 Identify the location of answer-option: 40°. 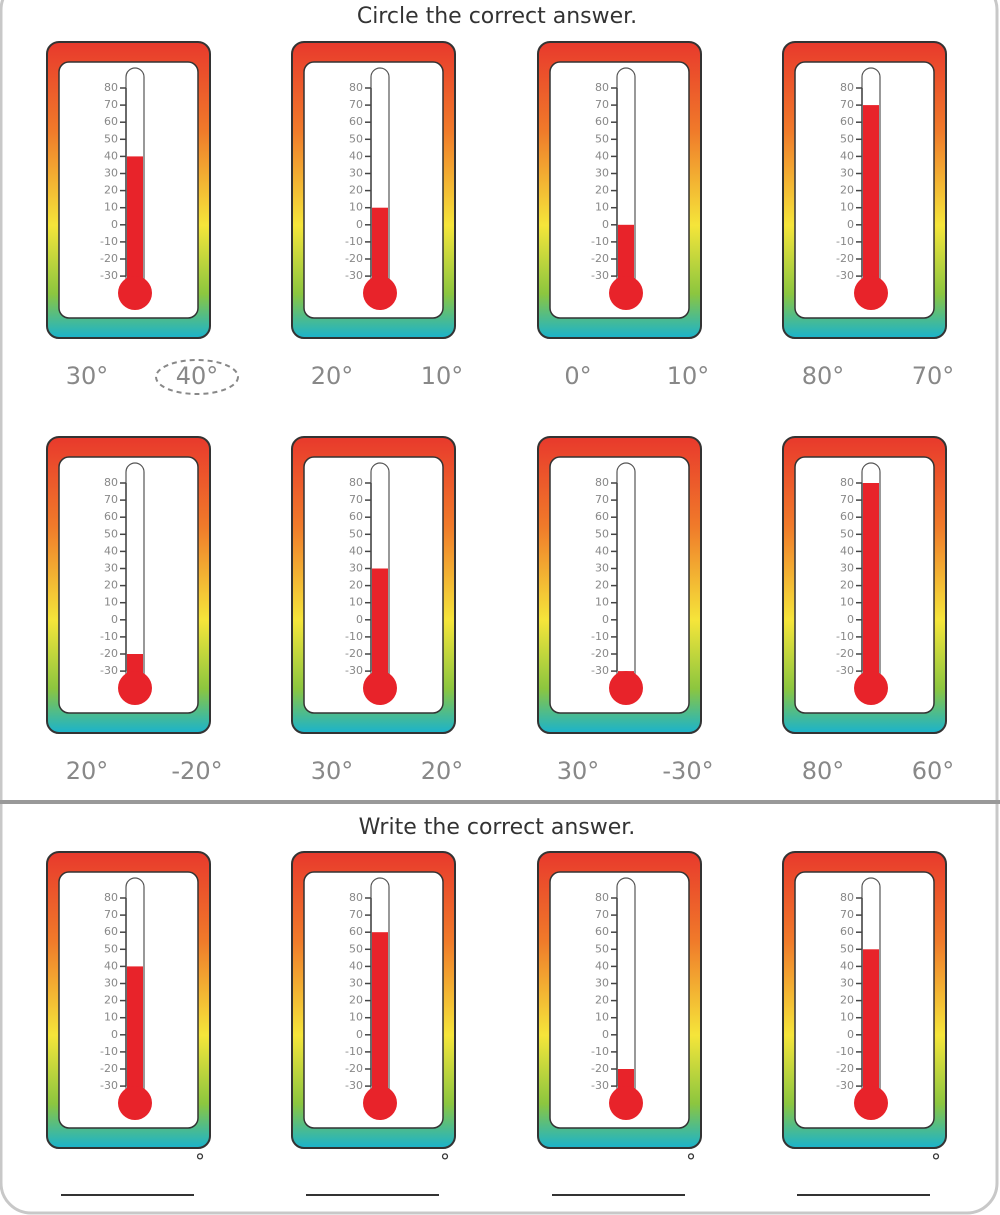
(197, 376).